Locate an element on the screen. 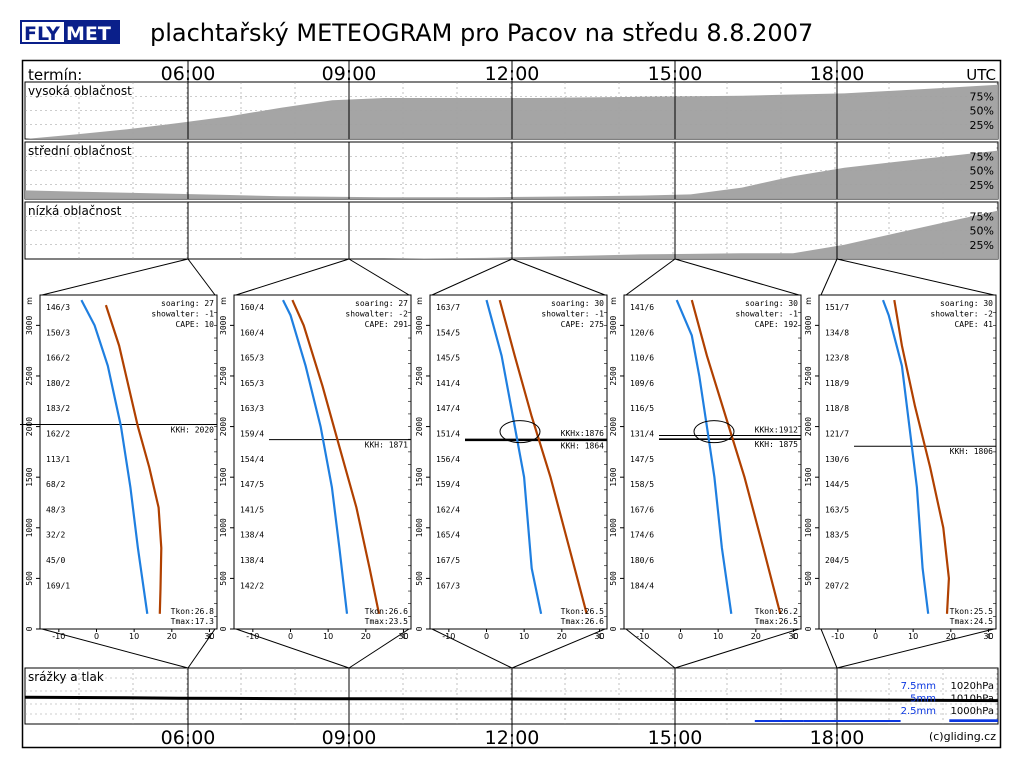  bottom-time-axis: 06:00 09:00 12:00 15:00 18:00 is located at coordinates (513, 736).